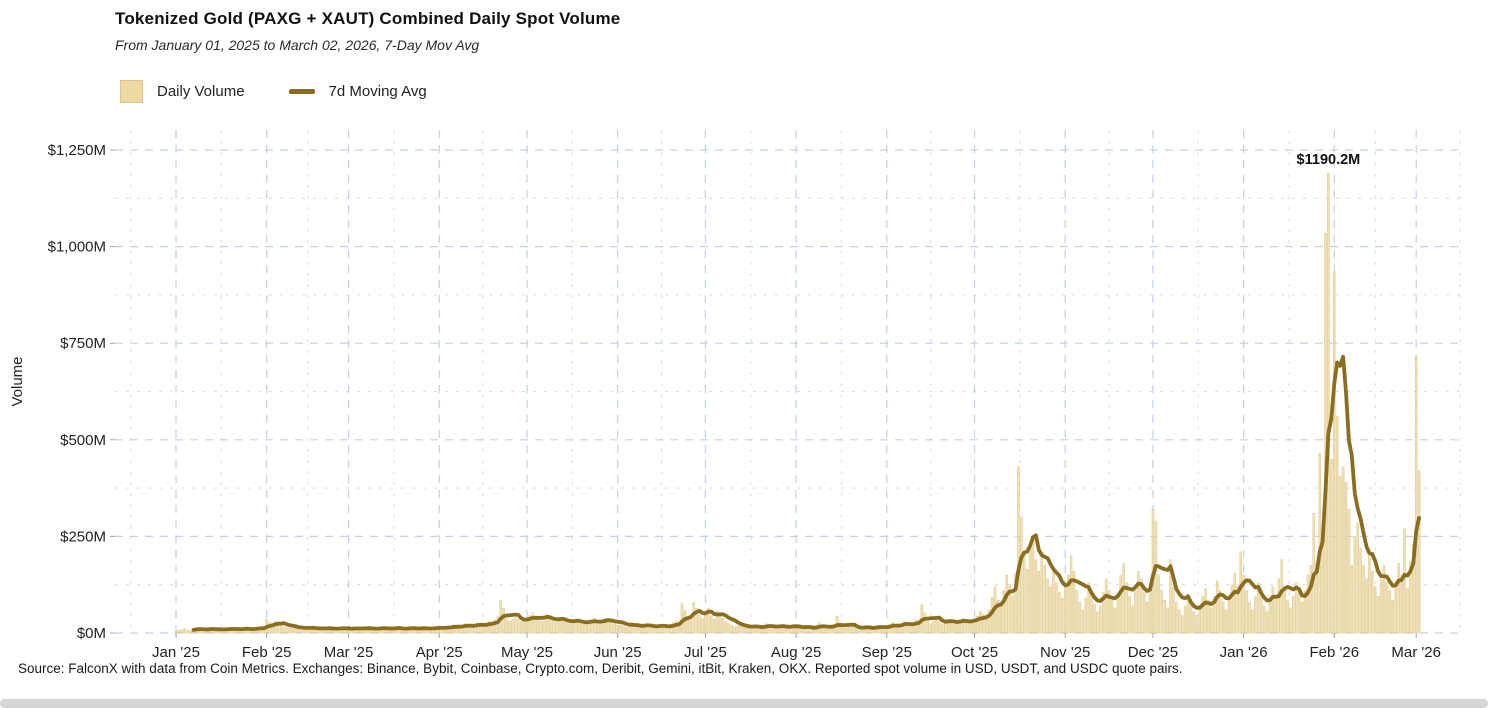 The height and width of the screenshot is (708, 1488). I want to click on svg-text: $0M, so click(91, 633).